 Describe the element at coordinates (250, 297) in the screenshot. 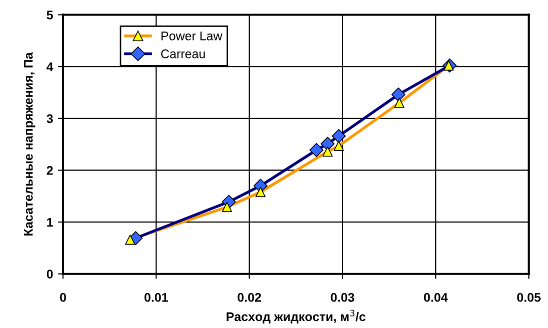

I see `x-tick-label: 0.02` at that location.